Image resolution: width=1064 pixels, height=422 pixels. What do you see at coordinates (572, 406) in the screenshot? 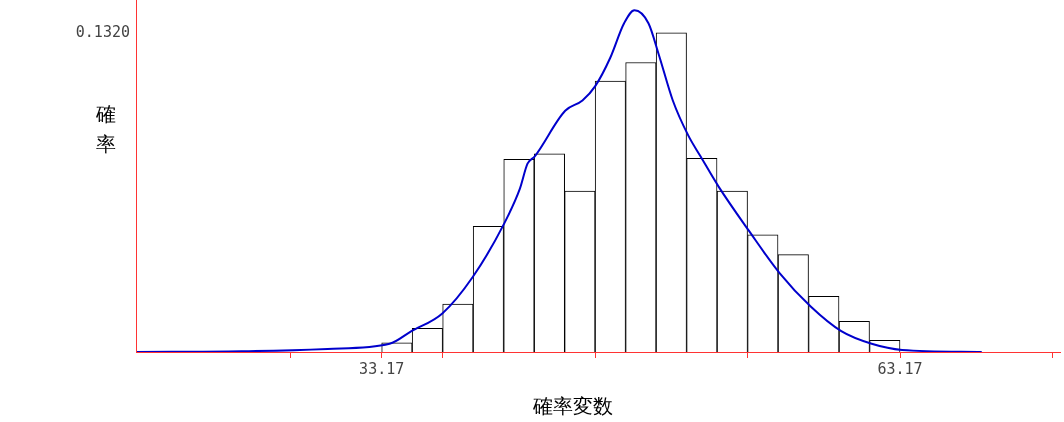
I see `x-axis-title: 確率変数` at bounding box center [572, 406].